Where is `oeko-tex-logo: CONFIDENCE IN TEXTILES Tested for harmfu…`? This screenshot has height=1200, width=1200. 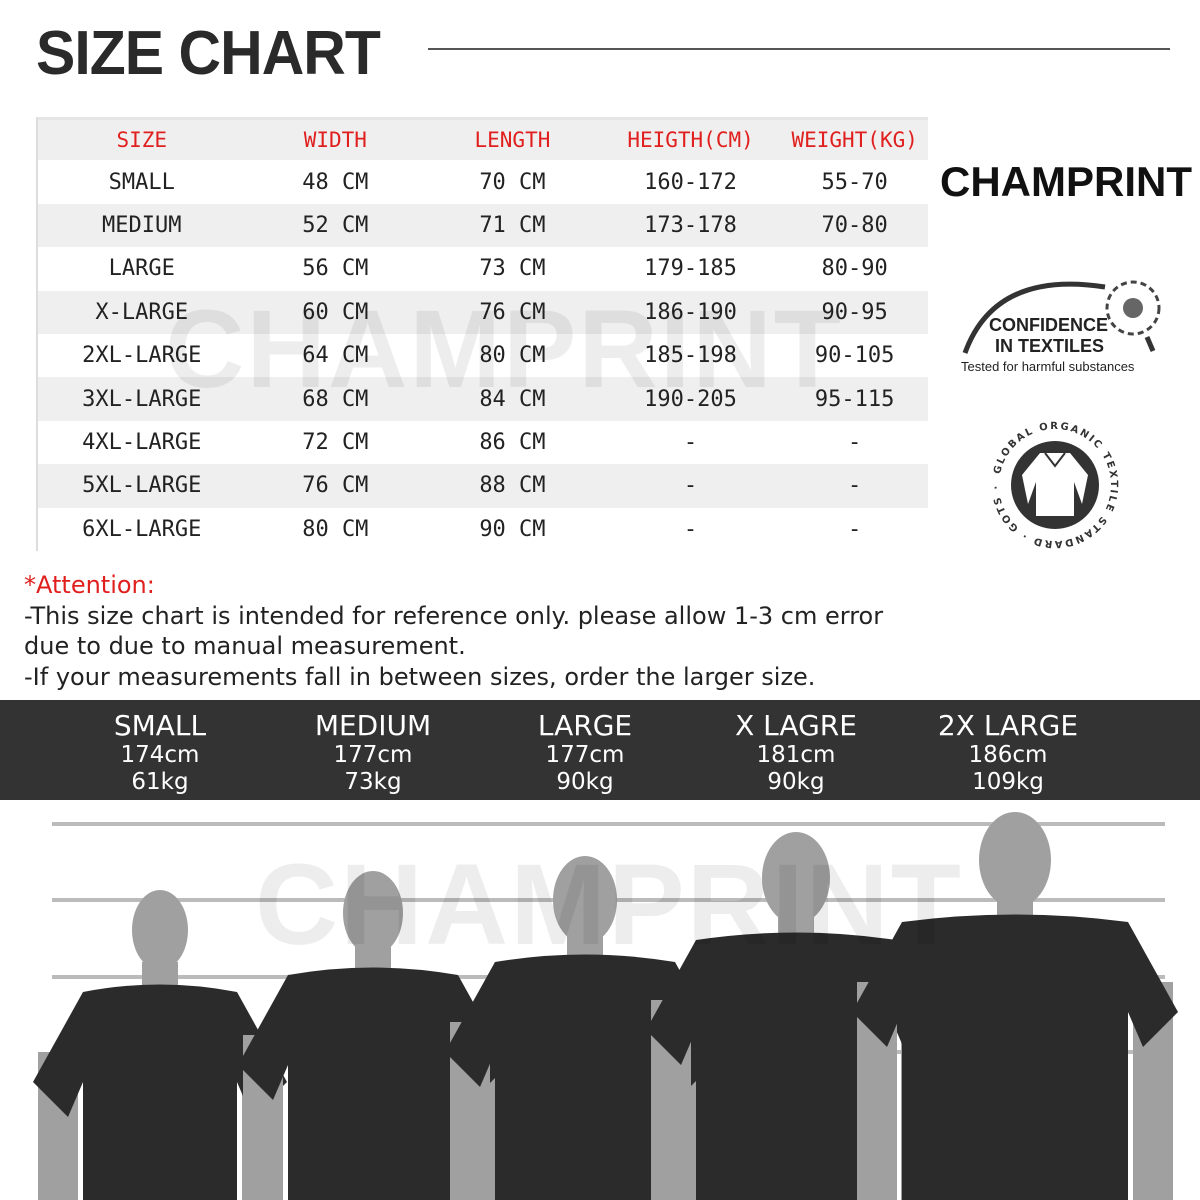 oeko-tex-logo: CONFIDENCE IN TEXTILES Tested for harmfu… is located at coordinates (1062, 327).